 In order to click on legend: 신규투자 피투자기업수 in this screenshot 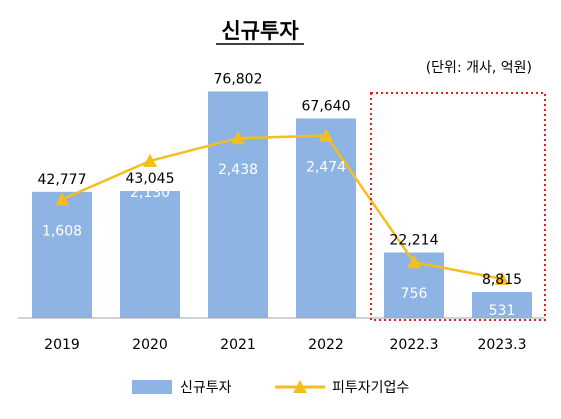, I will do `click(270, 388)`.